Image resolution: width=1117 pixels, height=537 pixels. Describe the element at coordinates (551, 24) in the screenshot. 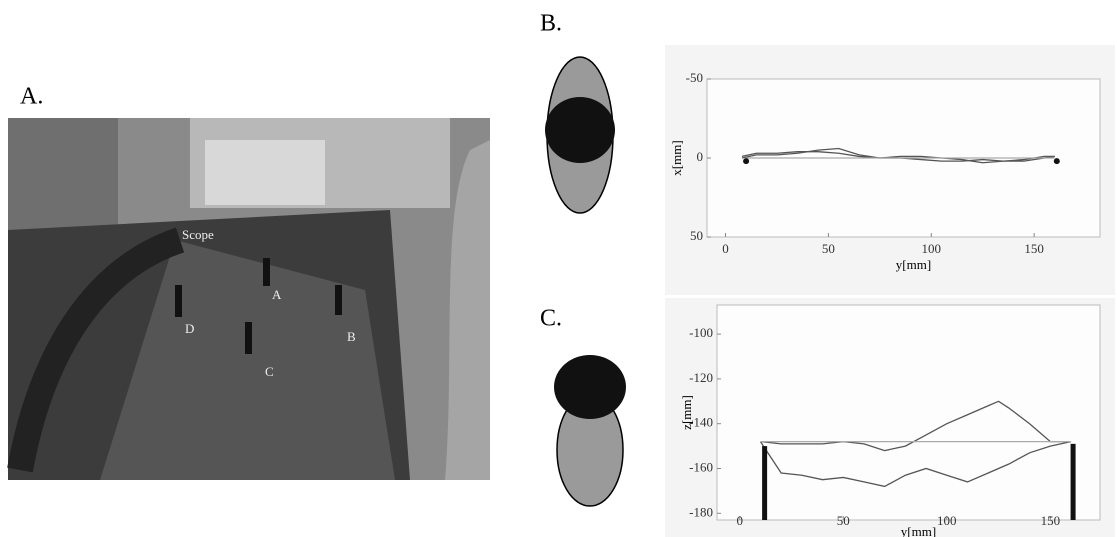

I see `panel-label: B.` at that location.